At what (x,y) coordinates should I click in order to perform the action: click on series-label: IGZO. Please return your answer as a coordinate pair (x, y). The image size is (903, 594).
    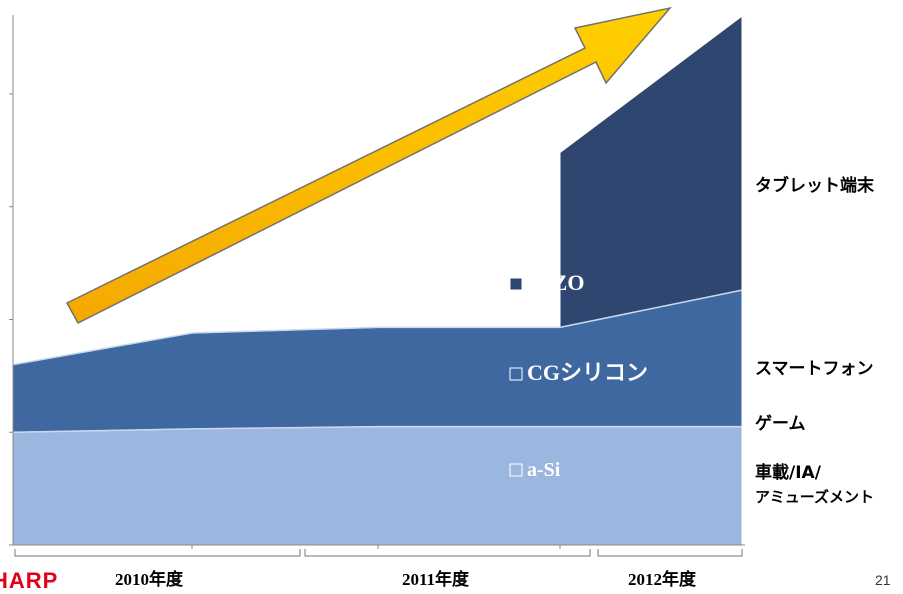
    Looking at the image, I should click on (555, 282).